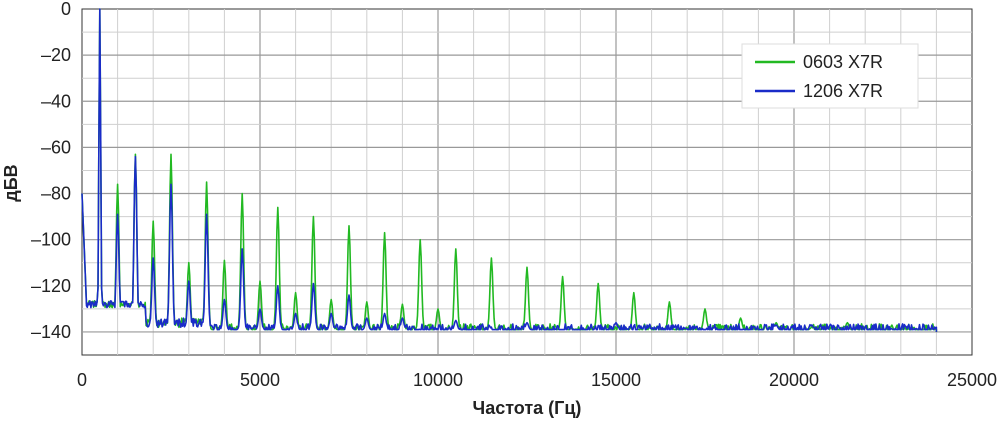 The width and height of the screenshot is (999, 426). Describe the element at coordinates (51, 286) in the screenshot. I see `y-tick-label: –120` at that location.